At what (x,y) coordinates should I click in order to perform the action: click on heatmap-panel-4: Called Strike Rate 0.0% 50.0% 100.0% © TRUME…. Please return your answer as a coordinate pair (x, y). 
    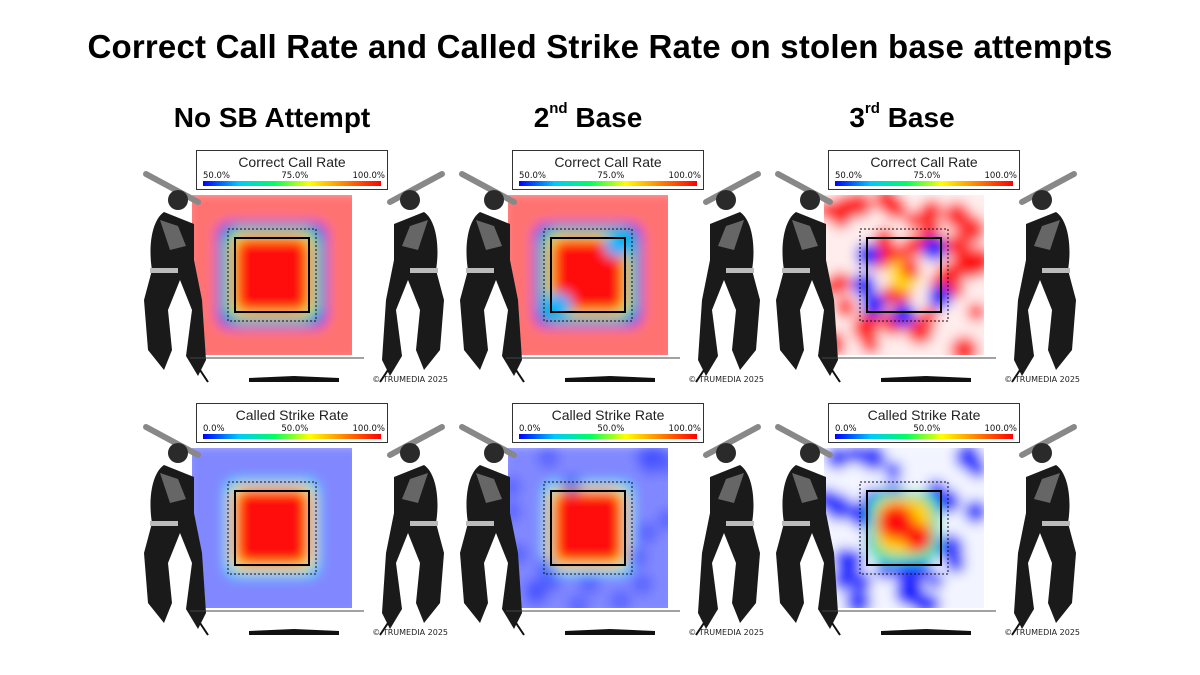
    Looking at the image, I should click on (294, 521).